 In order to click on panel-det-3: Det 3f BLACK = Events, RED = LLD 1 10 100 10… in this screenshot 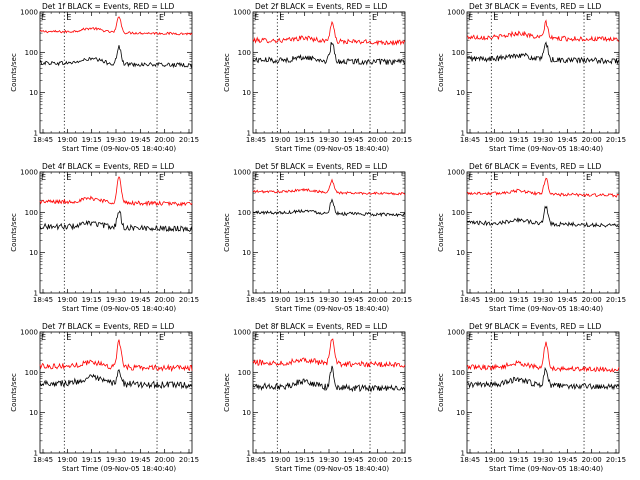, I will do `click(531, 77)`.